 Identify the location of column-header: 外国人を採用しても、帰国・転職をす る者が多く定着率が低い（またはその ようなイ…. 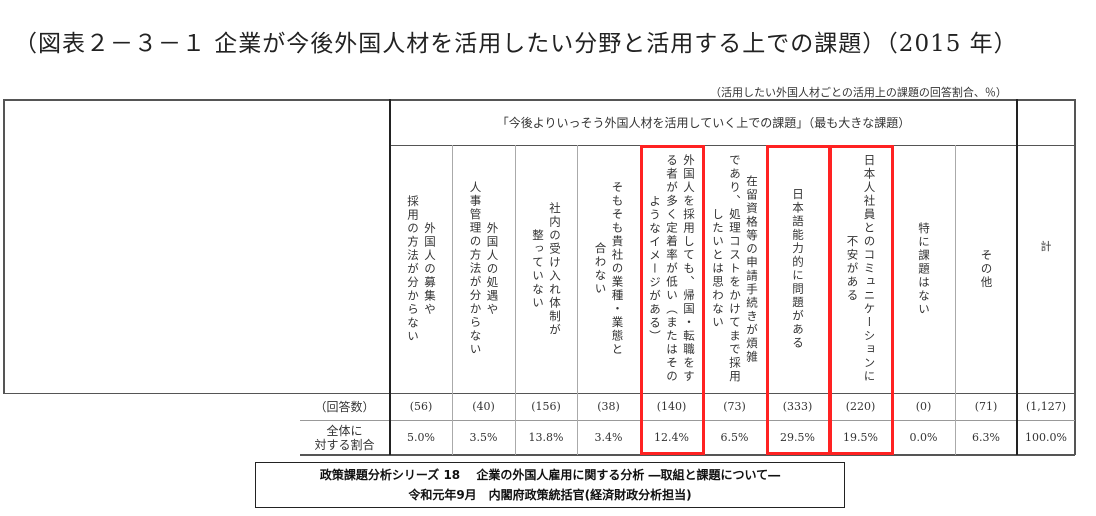
(671, 269).